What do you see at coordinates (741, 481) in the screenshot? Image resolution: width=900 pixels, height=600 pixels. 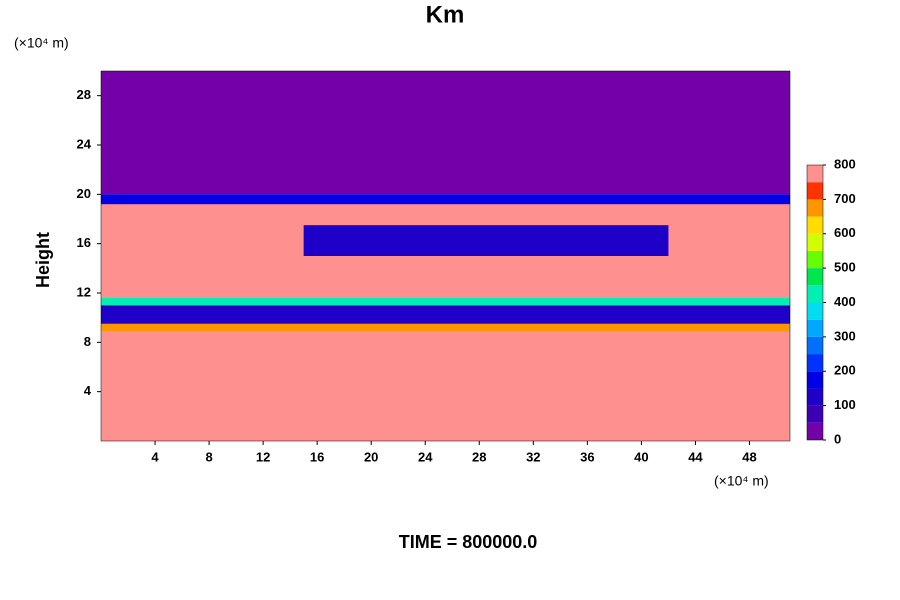 I see `x-unit: (×10⁴ m)` at bounding box center [741, 481].